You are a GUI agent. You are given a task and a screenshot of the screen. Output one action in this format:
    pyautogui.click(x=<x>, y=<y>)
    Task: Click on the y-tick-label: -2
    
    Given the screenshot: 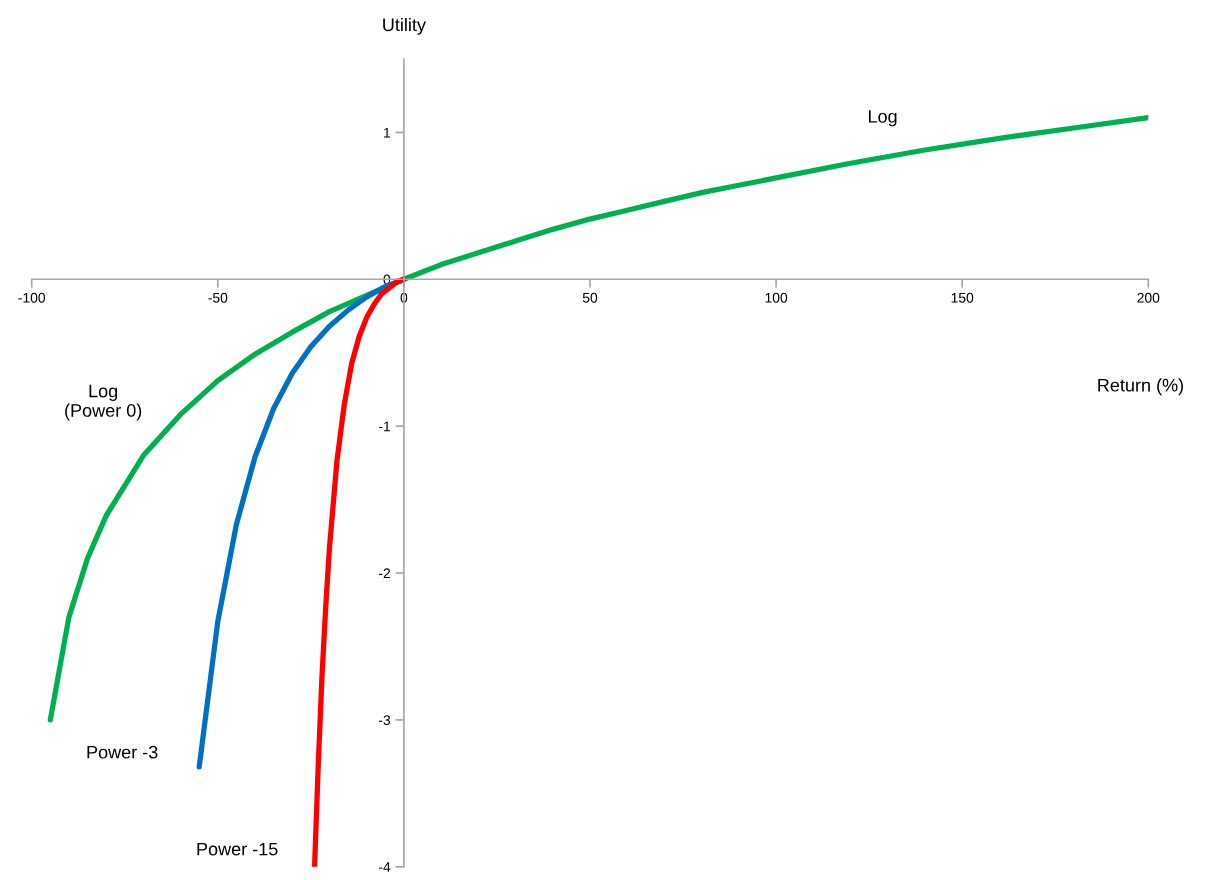 What is the action you would take?
    pyautogui.click(x=384, y=573)
    